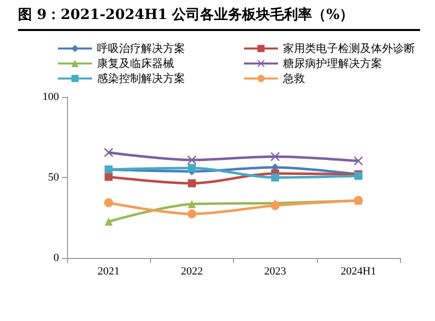  I want to click on x-tick-label: 2023, so click(275, 272).